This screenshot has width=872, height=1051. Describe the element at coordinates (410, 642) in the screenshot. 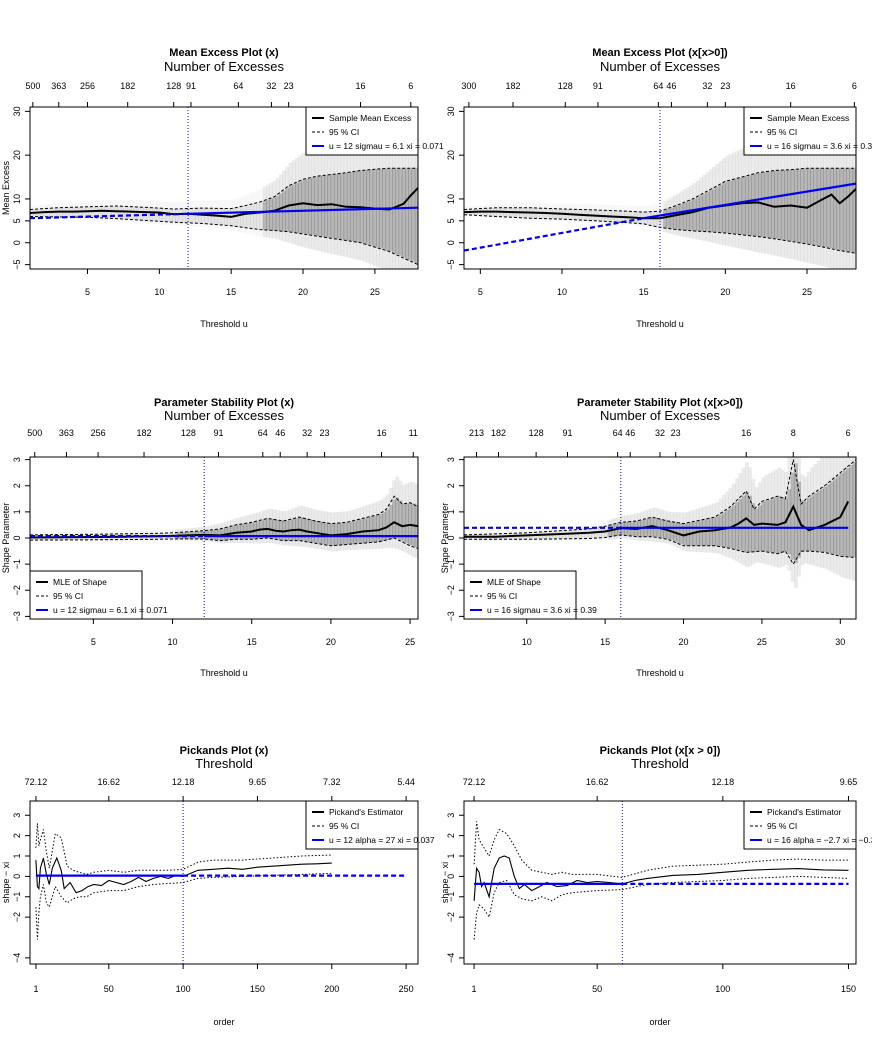

I see `x-tick-label: 25` at that location.